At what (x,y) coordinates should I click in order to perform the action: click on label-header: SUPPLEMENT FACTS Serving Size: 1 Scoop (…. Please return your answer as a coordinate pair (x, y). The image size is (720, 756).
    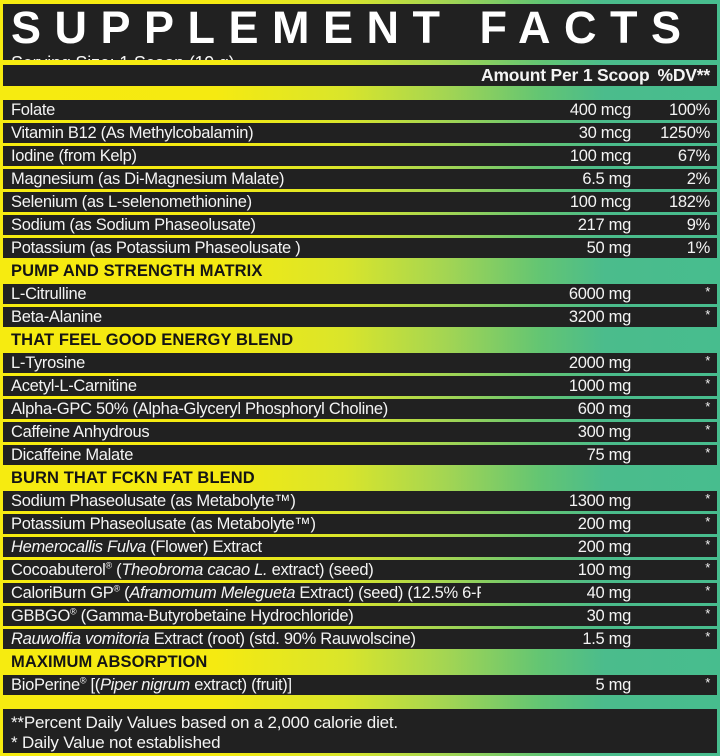
    Looking at the image, I should click on (360, 32).